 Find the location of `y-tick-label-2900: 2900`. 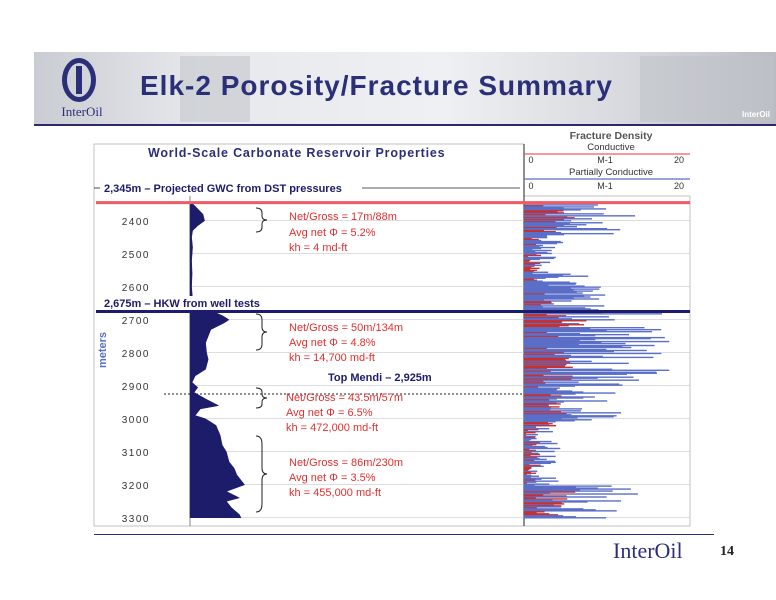

y-tick-label-2900: 2900 is located at coordinates (136, 387).